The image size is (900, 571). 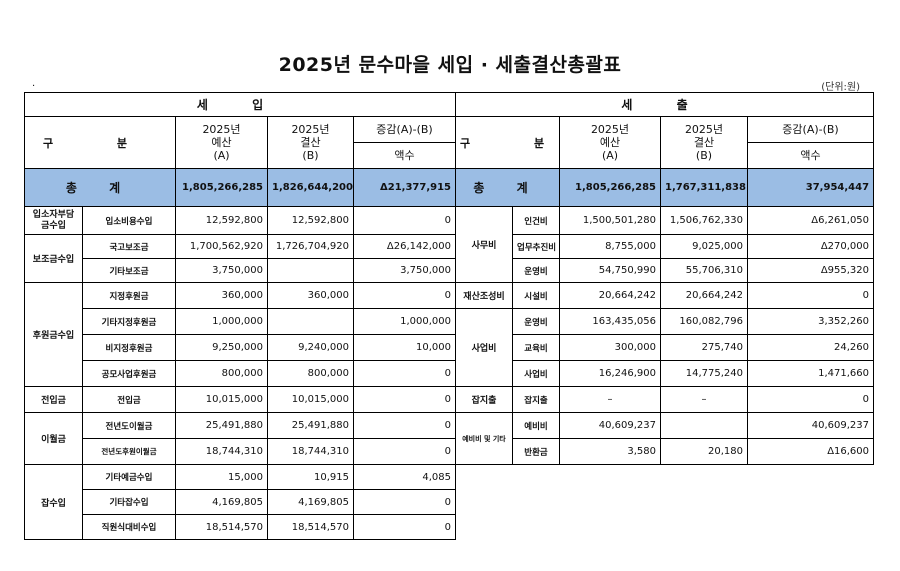 I want to click on table-row: 재산조성비 시설비 20,664,242 20,664,242 0, so click(x=665, y=295).